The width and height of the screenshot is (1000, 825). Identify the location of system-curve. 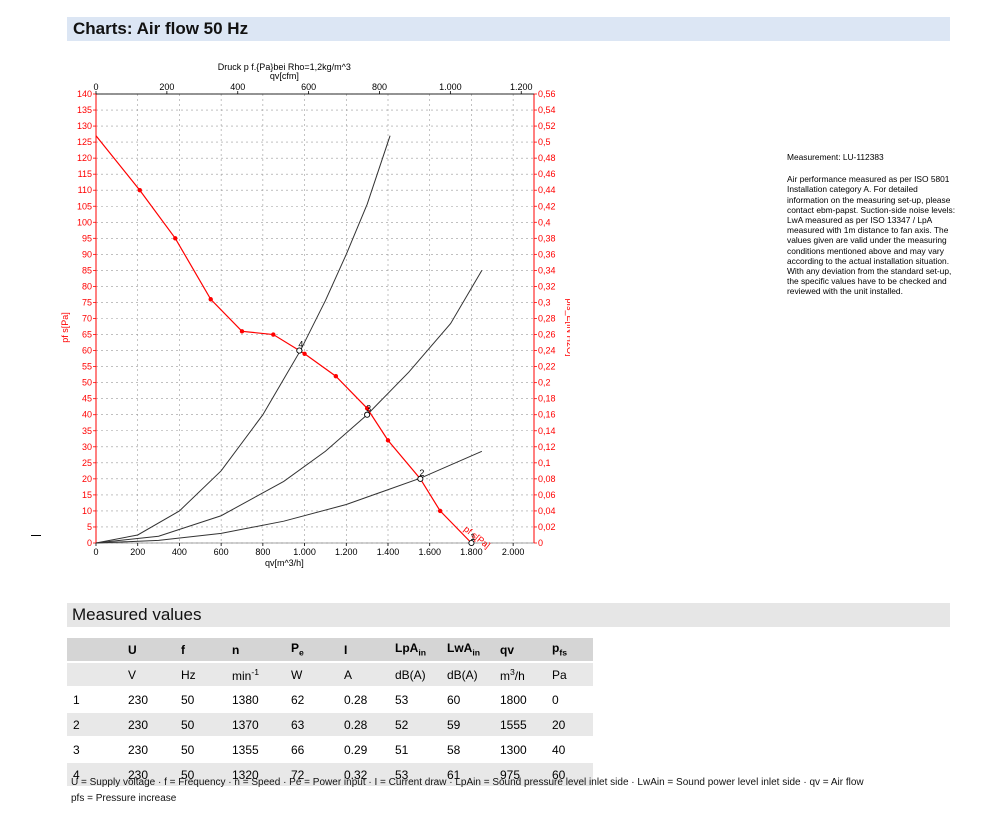
(289, 407).